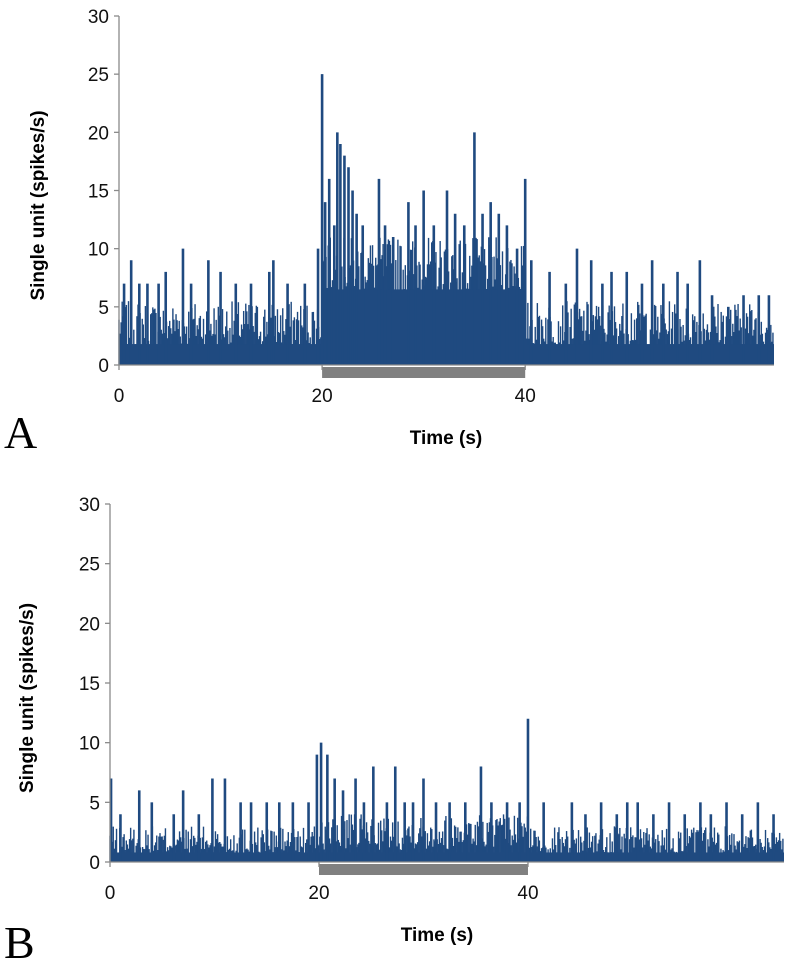 The image size is (799, 964). What do you see at coordinates (446, 838) in the screenshot?
I see `spike-background` at bounding box center [446, 838].